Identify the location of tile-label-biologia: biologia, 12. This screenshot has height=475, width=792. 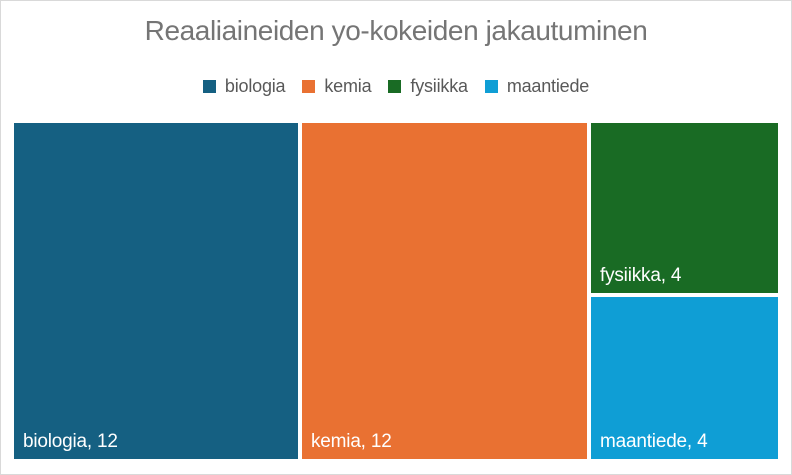
(70, 441).